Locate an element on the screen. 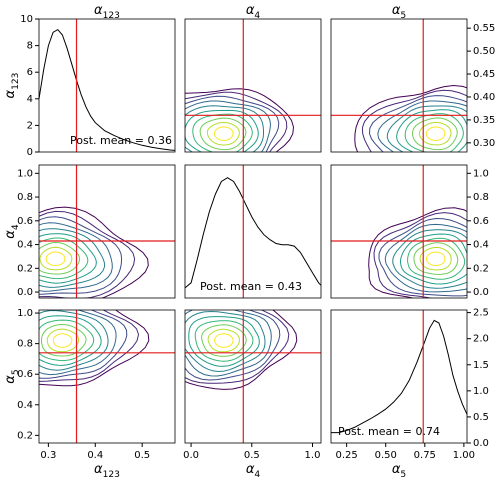 The height and width of the screenshot is (477, 498). left-tick-label-1-0: 0.0 is located at coordinates (25, 292).